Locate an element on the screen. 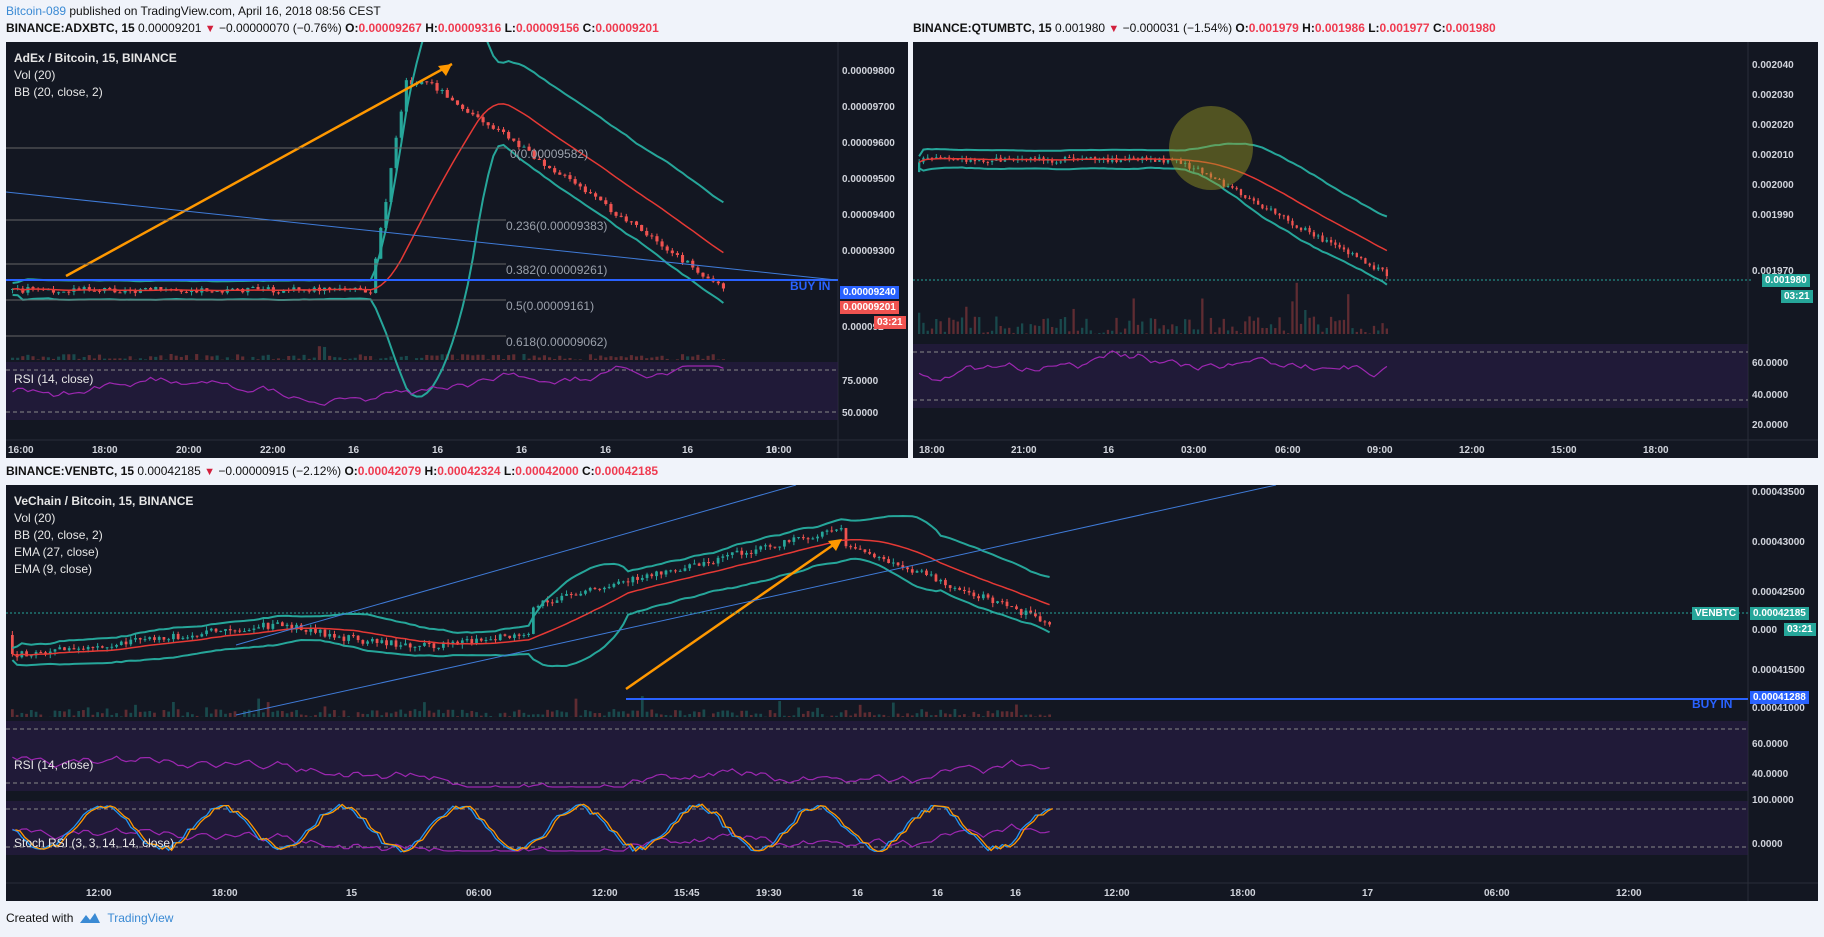 Image resolution: width=1824 pixels, height=937 pixels. time-tick-label: 16 is located at coordinates (1109, 450).